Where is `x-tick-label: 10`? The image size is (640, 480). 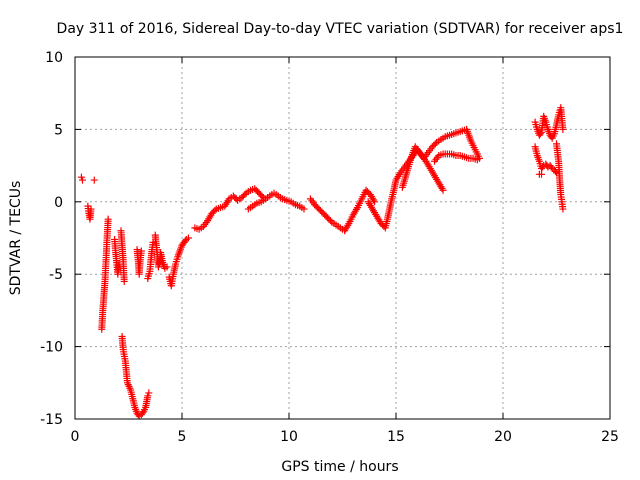
x-tick-label: 10 is located at coordinates (289, 437).